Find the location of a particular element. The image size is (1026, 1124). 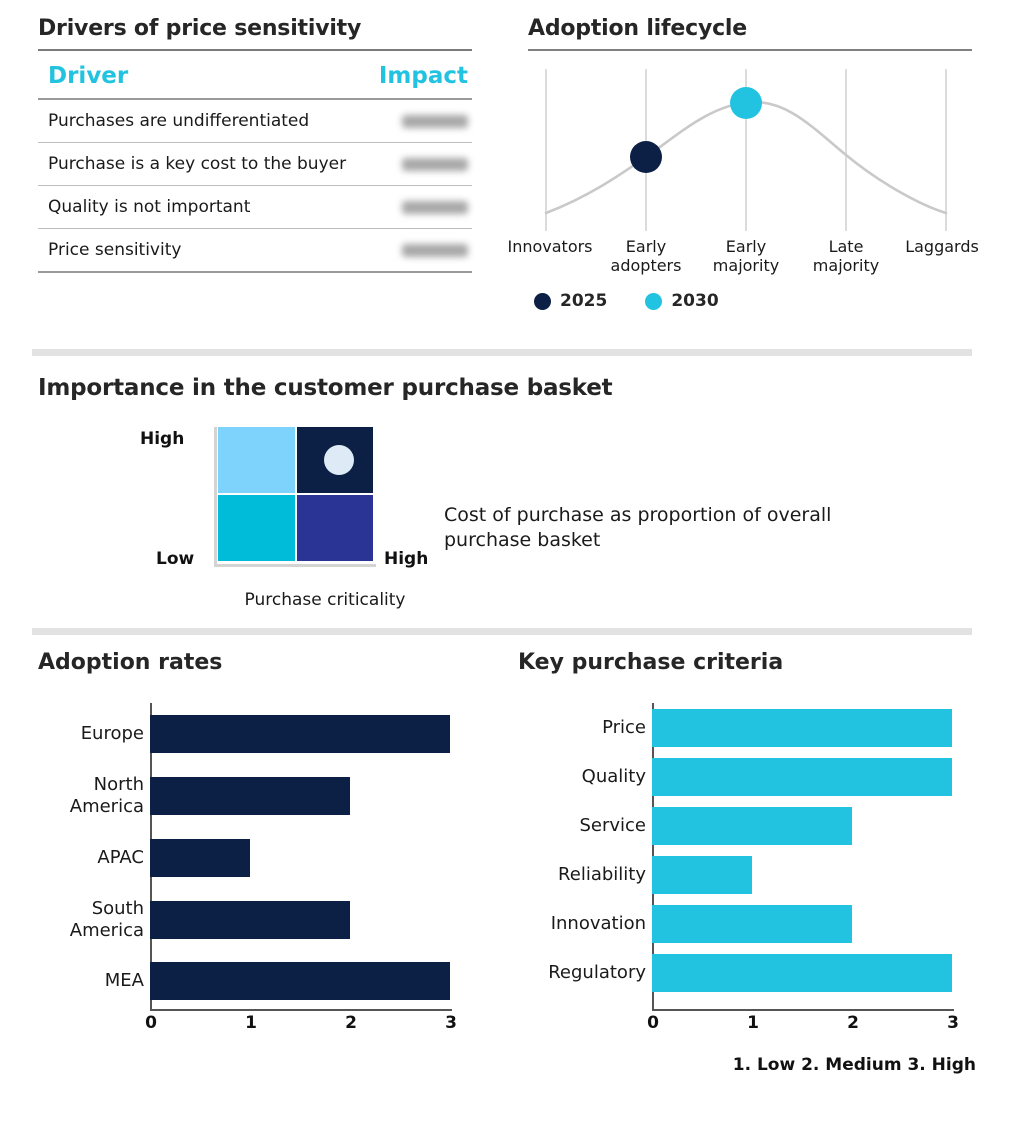

bar-row-regulatory: Regulatory is located at coordinates (753, 972).